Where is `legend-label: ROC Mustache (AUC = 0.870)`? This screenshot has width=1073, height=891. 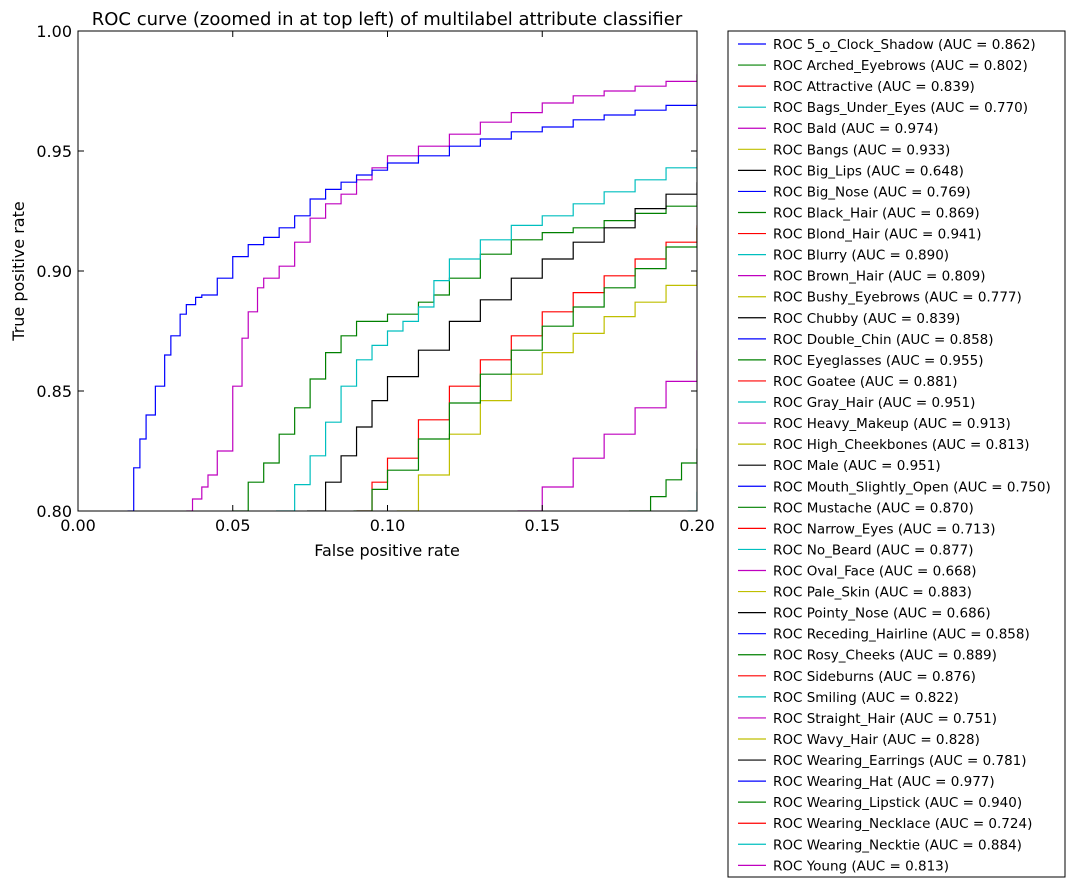 legend-label: ROC Mustache (AUC = 0.870) is located at coordinates (873, 508).